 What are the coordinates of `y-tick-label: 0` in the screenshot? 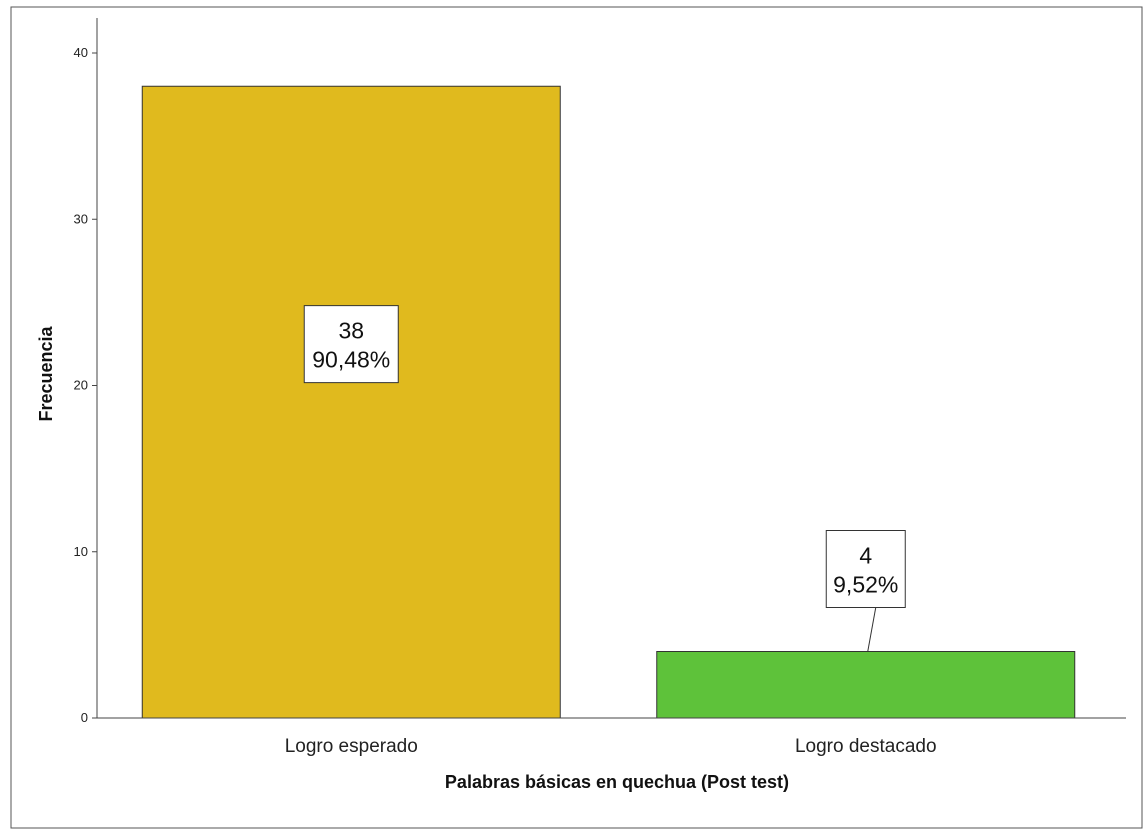 It's located at (84, 717).